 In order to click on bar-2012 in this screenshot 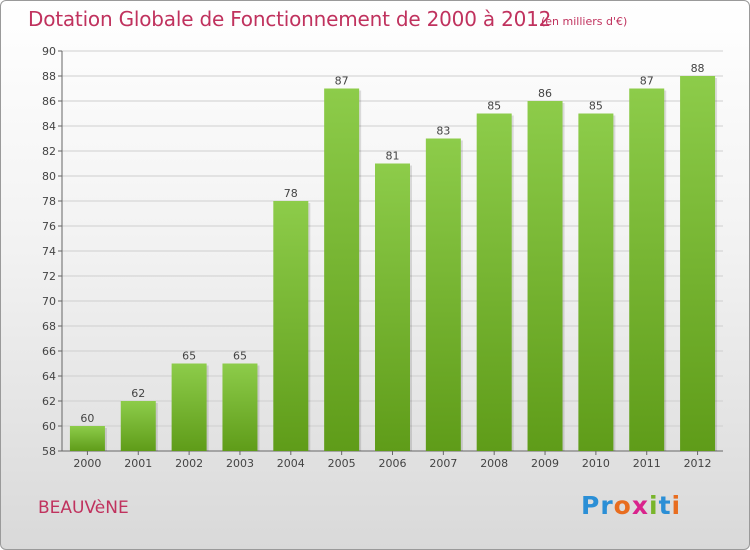, I will do `click(698, 263)`.